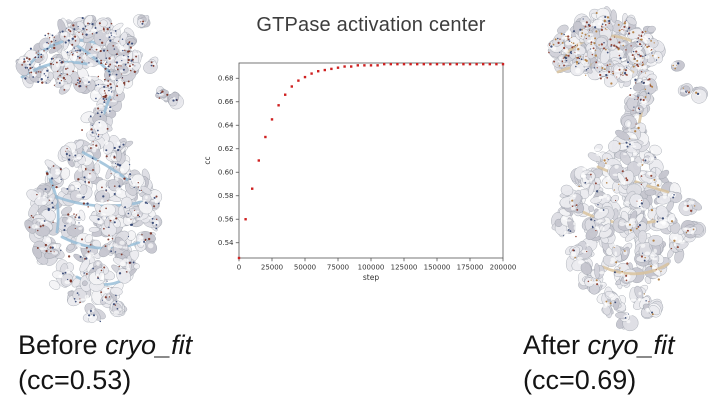 The width and height of the screenshot is (720, 409). Describe the element at coordinates (305, 268) in the screenshot. I see `svg-text: 50000` at that location.